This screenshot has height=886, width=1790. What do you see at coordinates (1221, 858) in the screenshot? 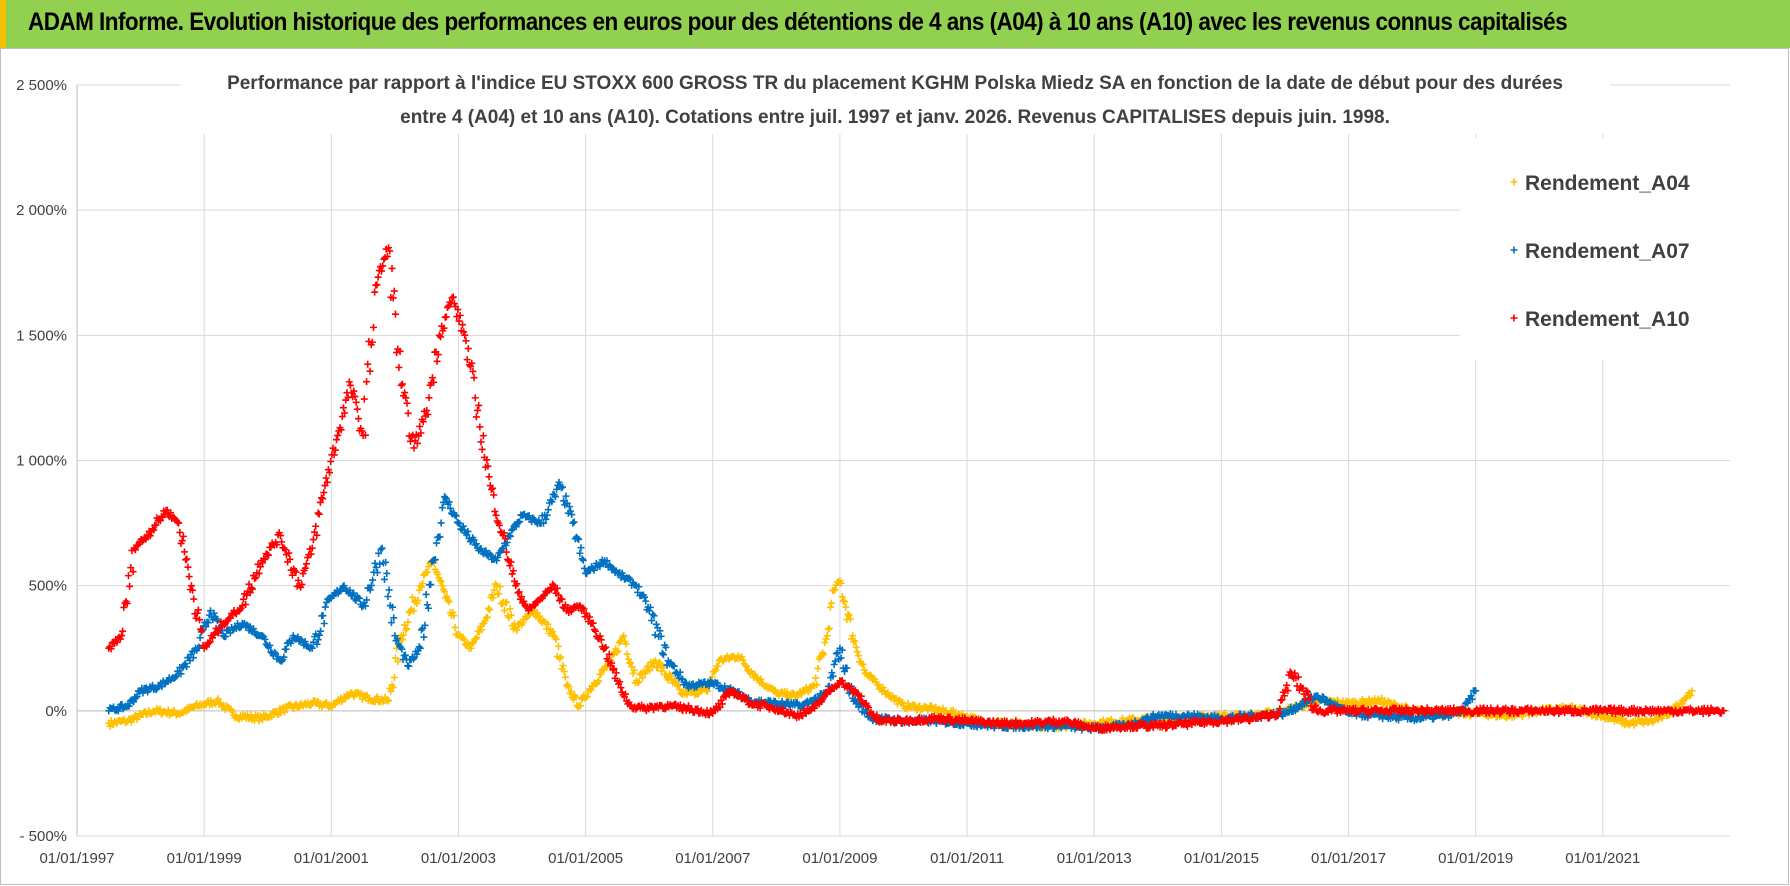
I see `x-tick-label: 01/01/2015` at bounding box center [1221, 858].